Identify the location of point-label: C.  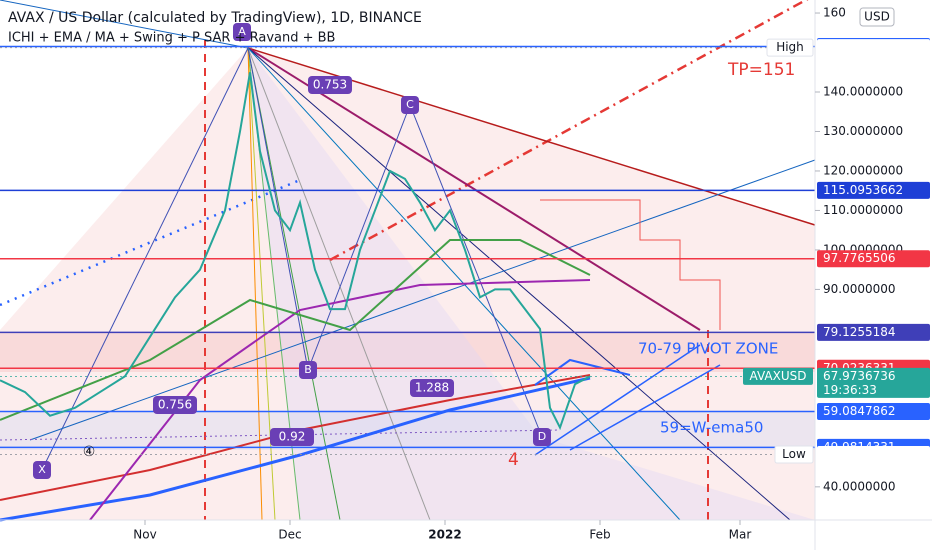
(410, 104).